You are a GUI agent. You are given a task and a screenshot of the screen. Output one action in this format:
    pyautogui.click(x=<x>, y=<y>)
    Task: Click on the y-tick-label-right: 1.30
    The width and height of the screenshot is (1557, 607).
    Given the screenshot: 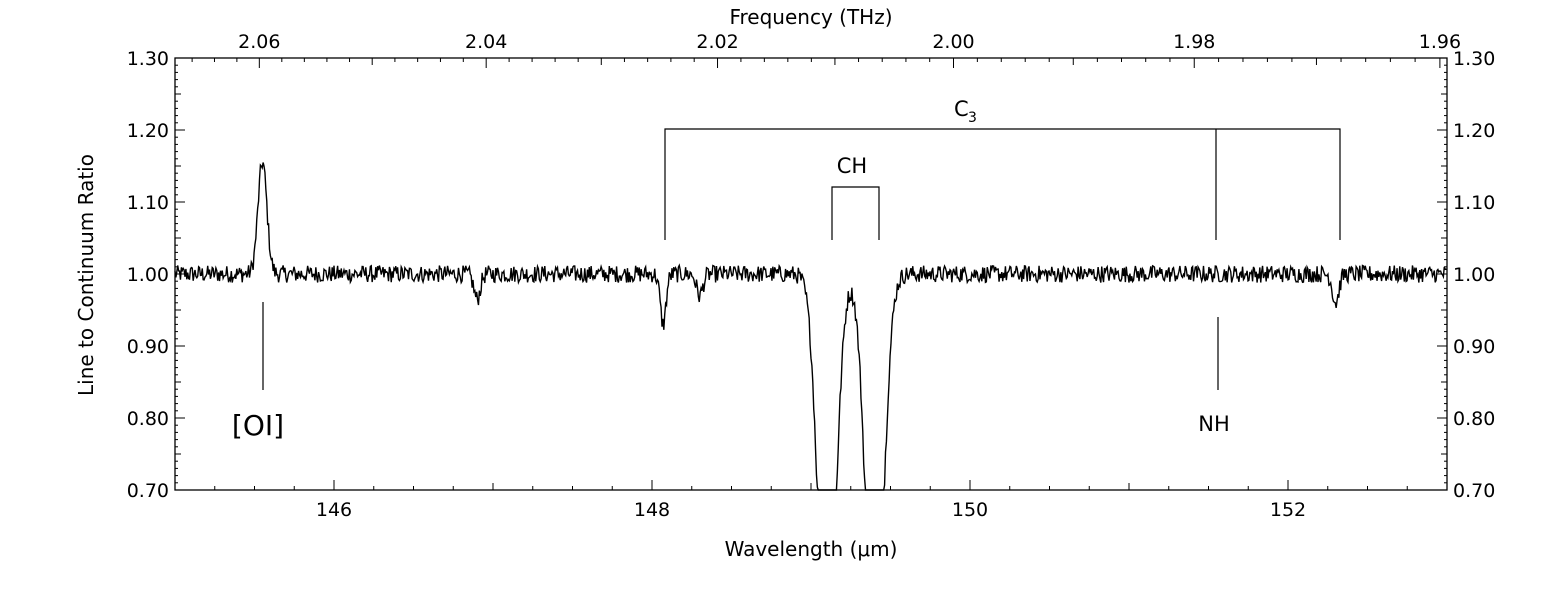 What is the action you would take?
    pyautogui.click(x=1474, y=59)
    